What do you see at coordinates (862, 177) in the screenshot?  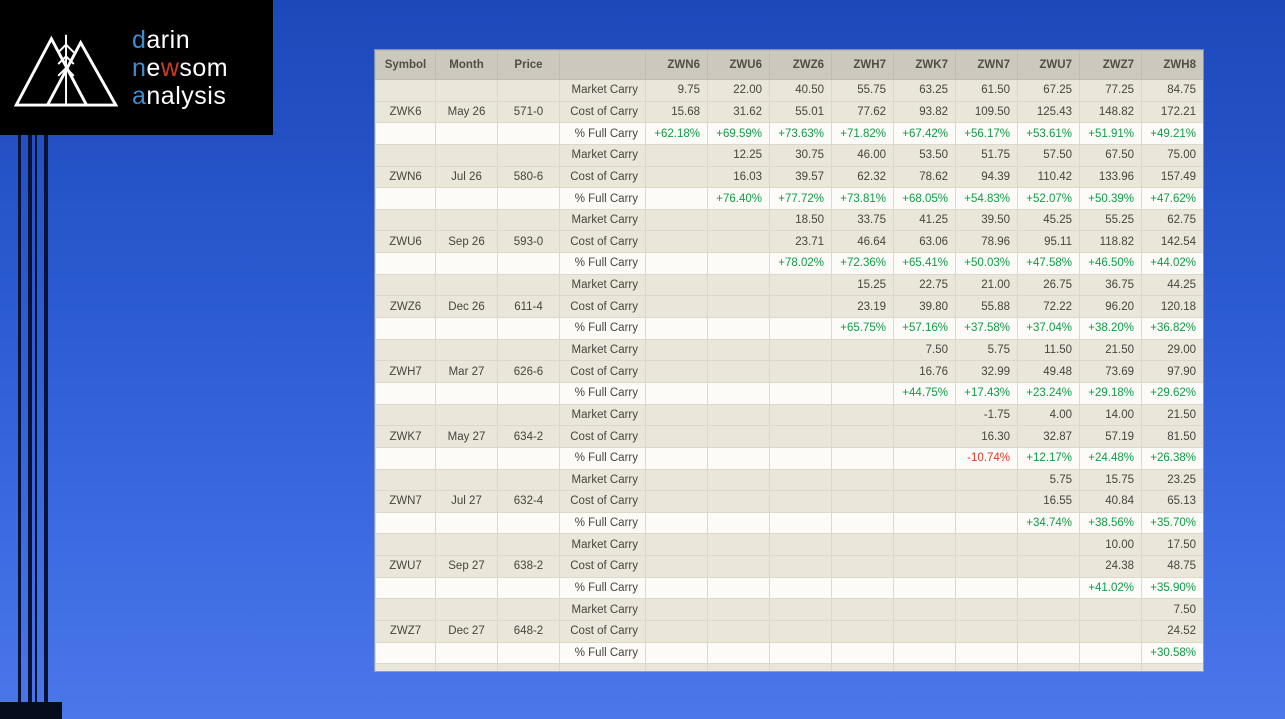 I see `value-cell: 62.32` at bounding box center [862, 177].